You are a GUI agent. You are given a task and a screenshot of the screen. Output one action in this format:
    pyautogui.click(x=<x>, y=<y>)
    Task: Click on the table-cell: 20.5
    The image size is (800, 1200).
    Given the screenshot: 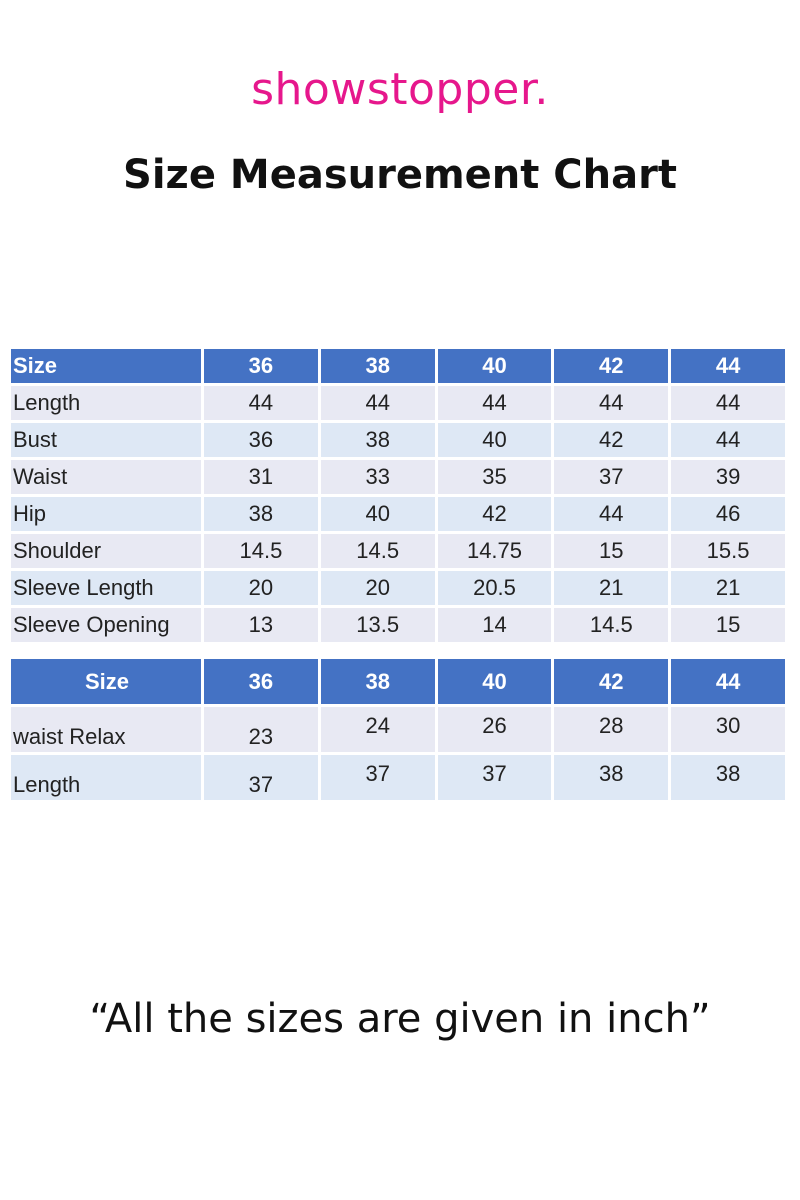 What is the action you would take?
    pyautogui.click(x=494, y=588)
    